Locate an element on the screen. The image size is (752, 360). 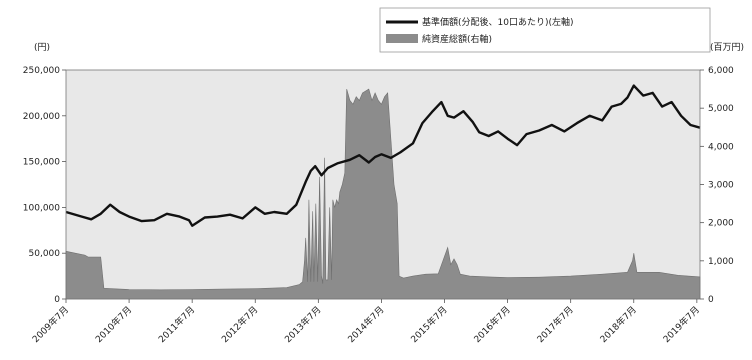
x-tick-label: 2012年7月 is located at coordinates (239, 324).